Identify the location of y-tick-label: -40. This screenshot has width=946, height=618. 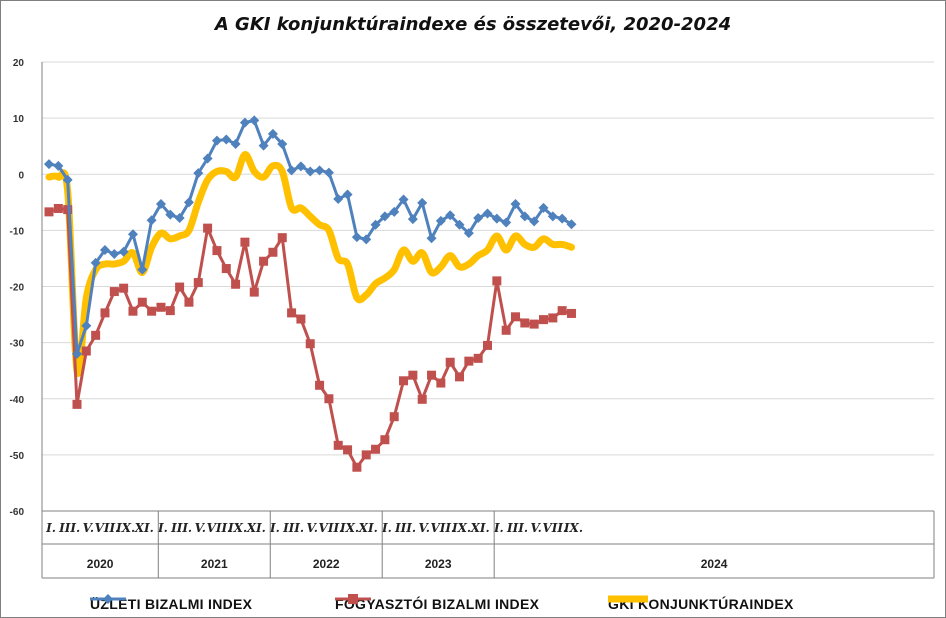
(17, 400).